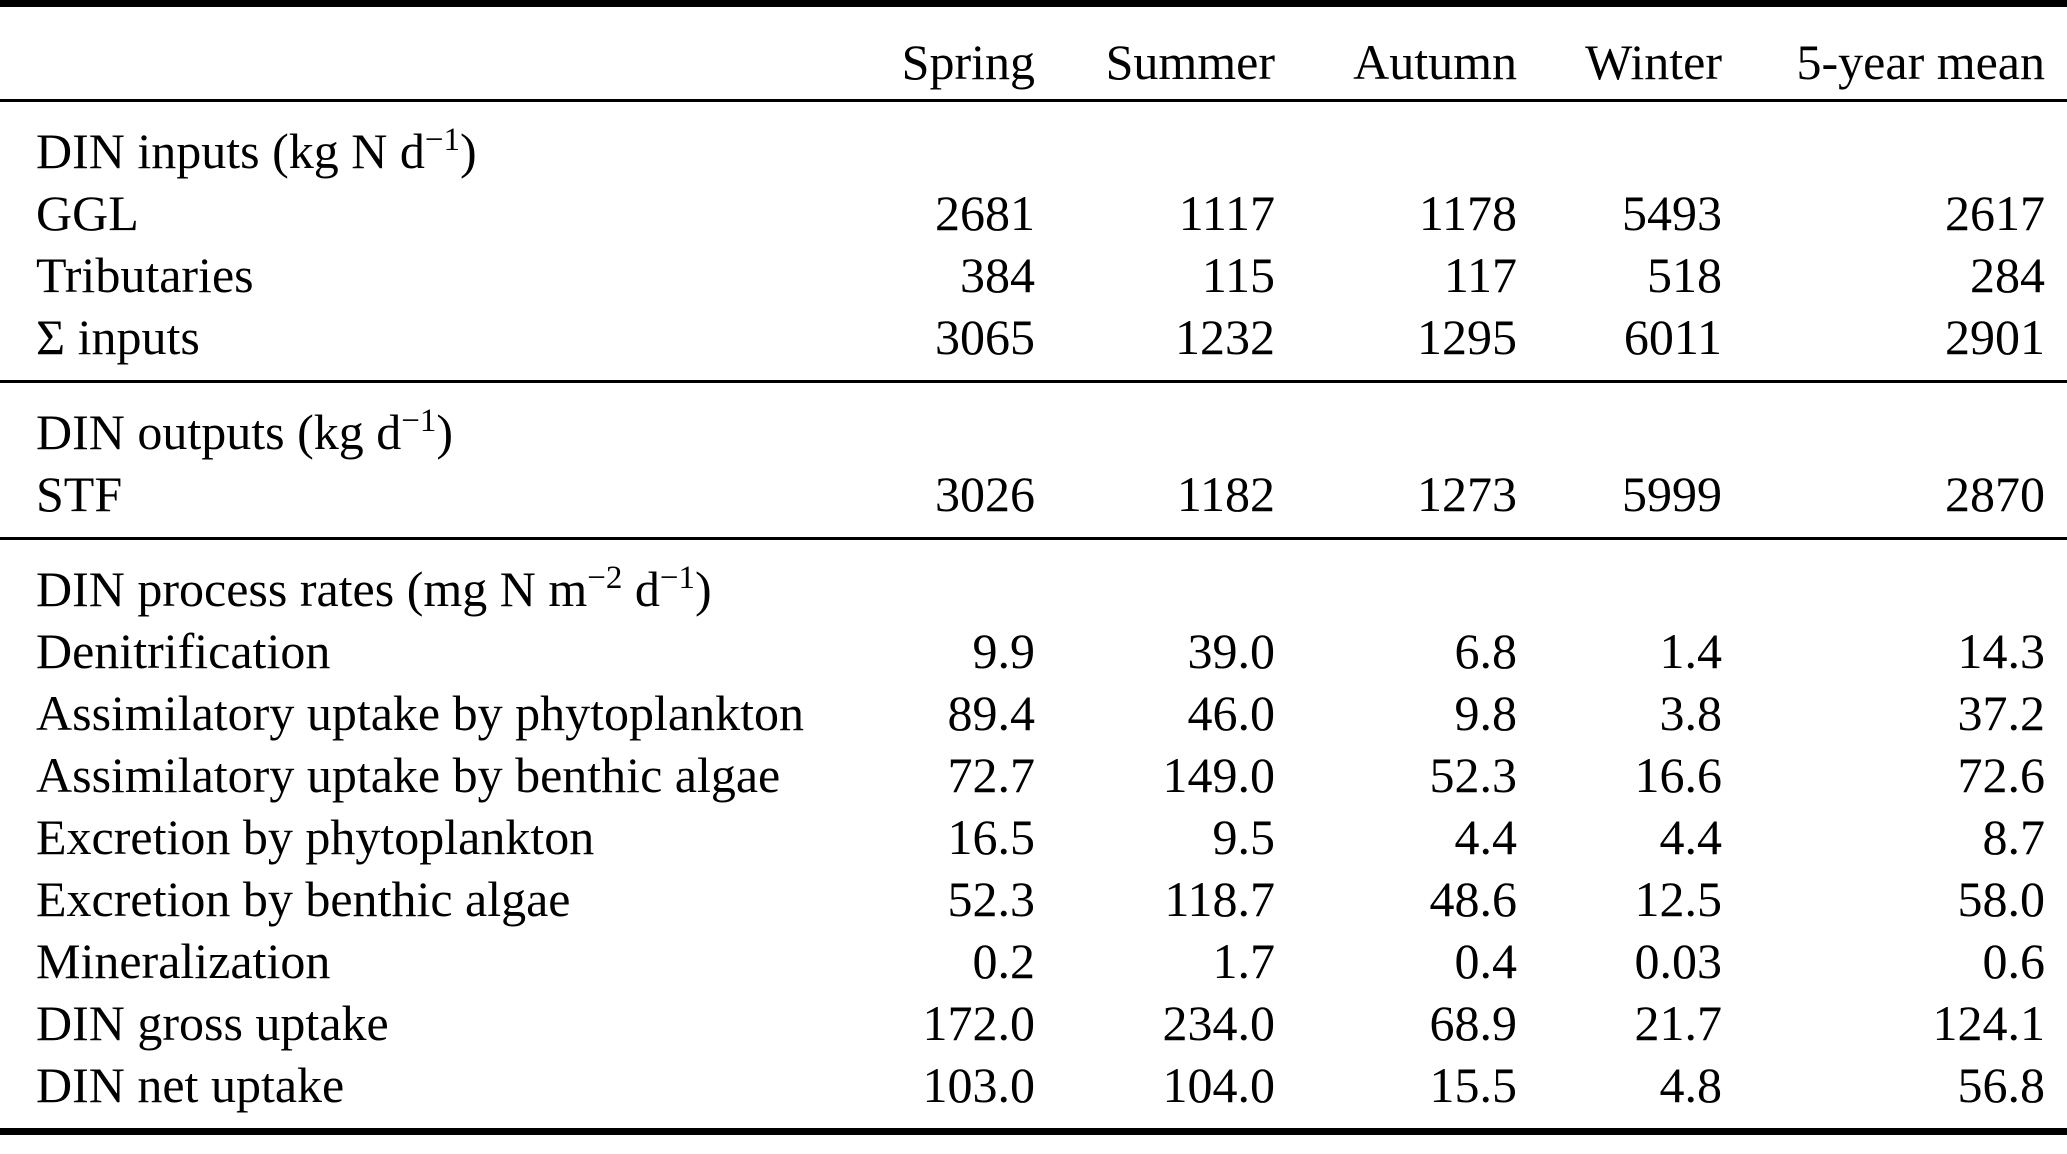 This screenshot has width=2067, height=1154. I want to click on table-row-sum-inputs: Σ inputs 3065 1232 1295 6011 2901, so click(1033, 344).